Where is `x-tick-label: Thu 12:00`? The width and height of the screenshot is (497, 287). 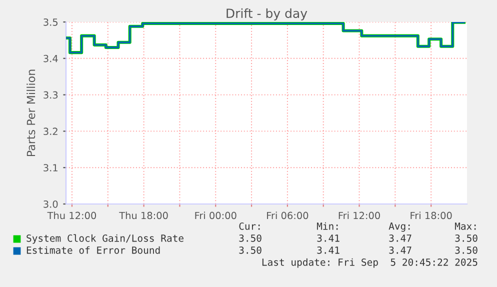 x-tick-label: Thu 12:00 is located at coordinates (71, 216).